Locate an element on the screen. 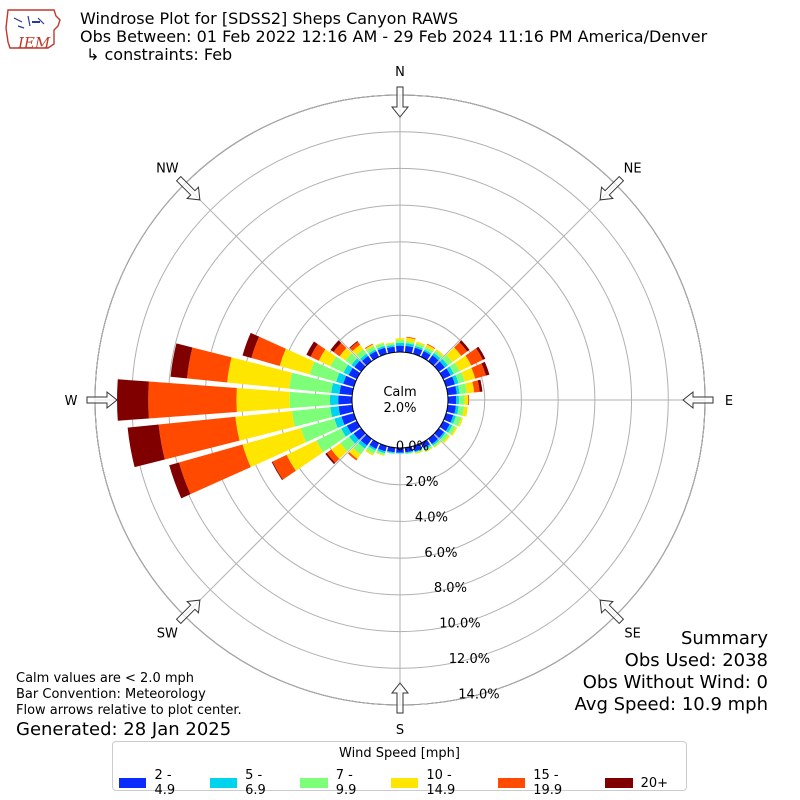 Image resolution: width=800 pixels, height=800 pixels. legend-item: 15 - 19.9 is located at coordinates (544, 783).